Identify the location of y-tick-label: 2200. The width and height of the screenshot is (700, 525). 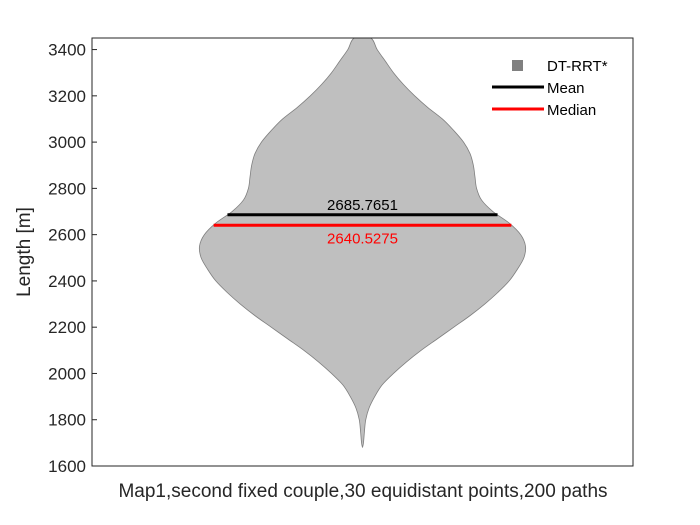
(67, 327).